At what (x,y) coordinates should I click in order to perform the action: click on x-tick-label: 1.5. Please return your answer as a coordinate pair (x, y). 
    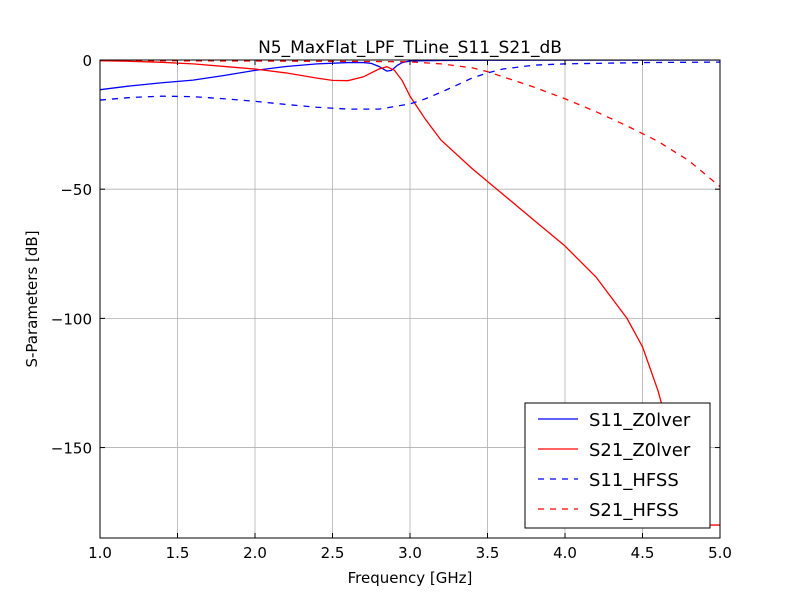
    Looking at the image, I should click on (178, 553).